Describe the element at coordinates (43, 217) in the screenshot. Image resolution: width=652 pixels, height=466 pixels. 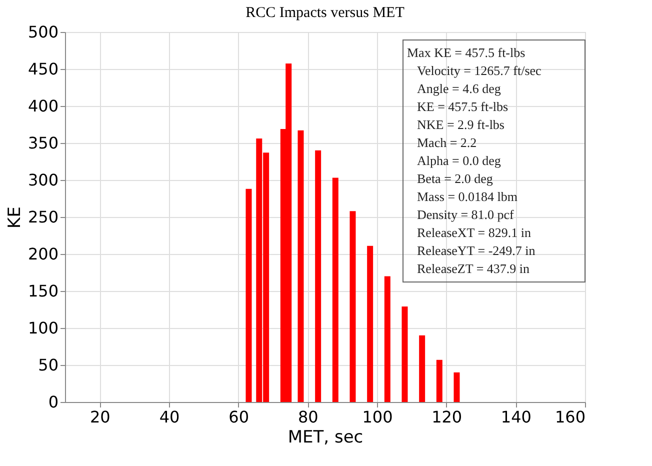
I see `y-tick-label: 250` at that location.